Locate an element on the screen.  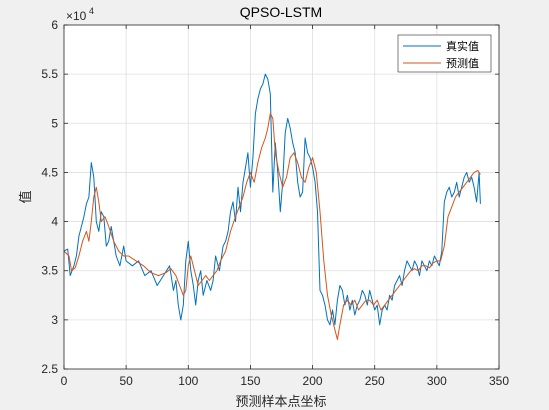
x-tick-label: 350 is located at coordinates (499, 381).